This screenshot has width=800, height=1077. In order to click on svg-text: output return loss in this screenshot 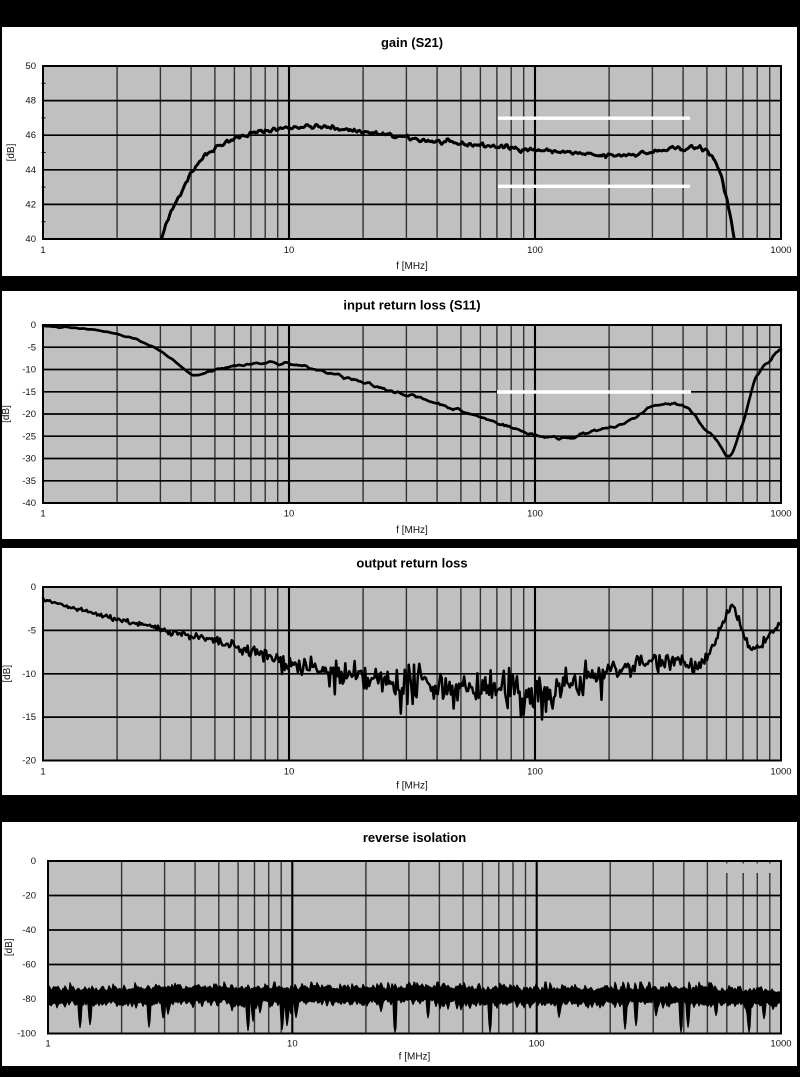, I will do `click(411, 563)`.